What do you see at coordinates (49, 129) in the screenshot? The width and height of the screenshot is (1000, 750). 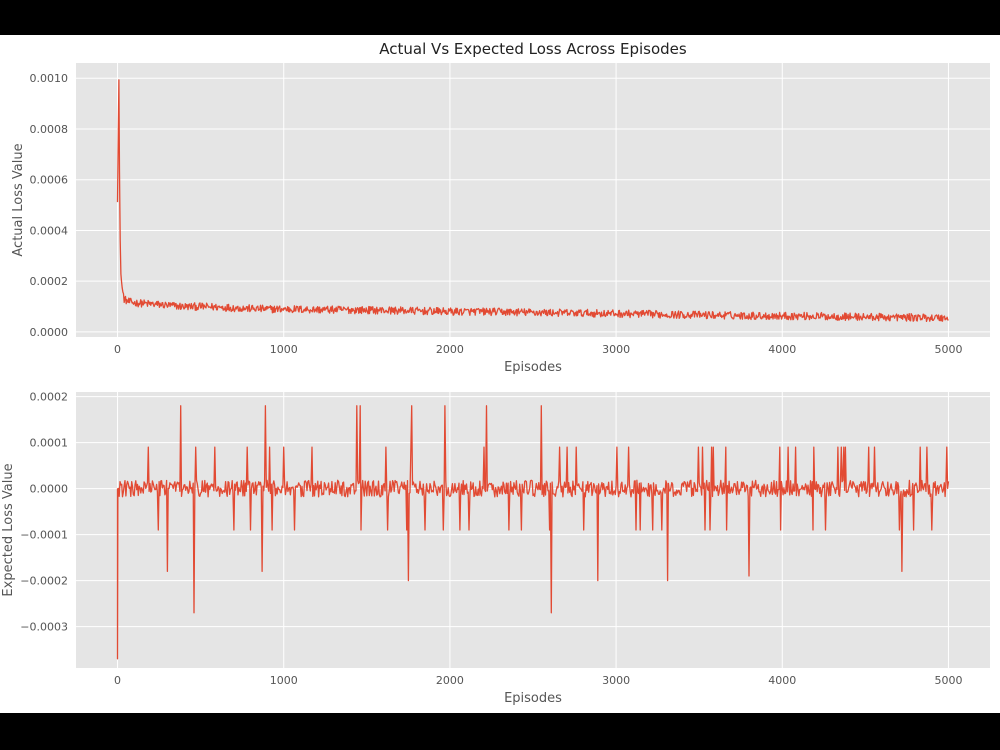 I see `y-tick-label: 0.0008` at bounding box center [49, 129].